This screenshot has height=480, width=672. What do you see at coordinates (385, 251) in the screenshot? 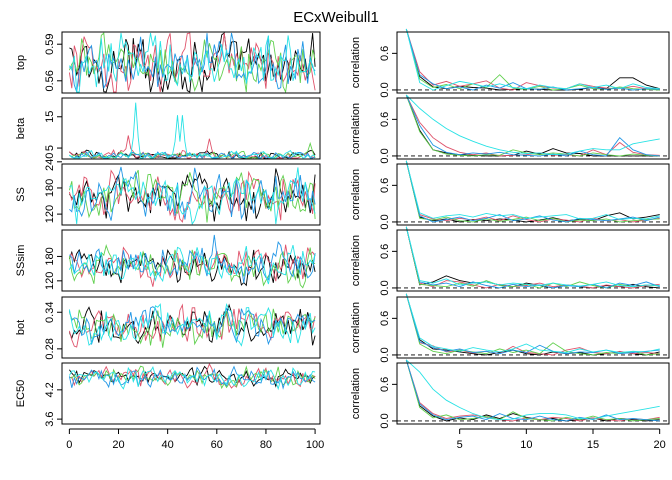
I see `acf-ytick-label-4-1: 0.6` at bounding box center [385, 251].